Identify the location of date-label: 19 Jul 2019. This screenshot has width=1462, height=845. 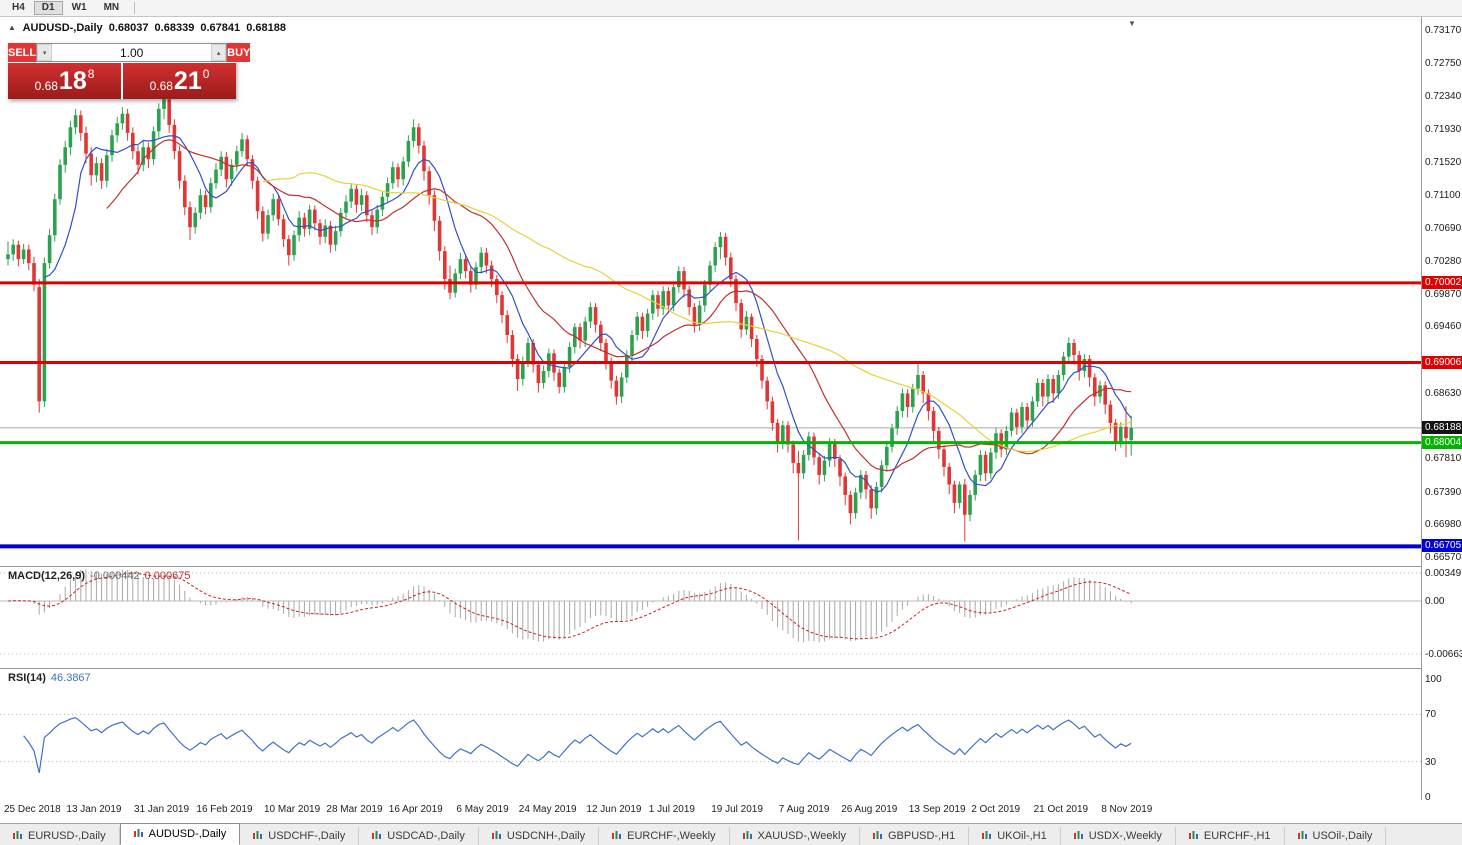
(737, 809).